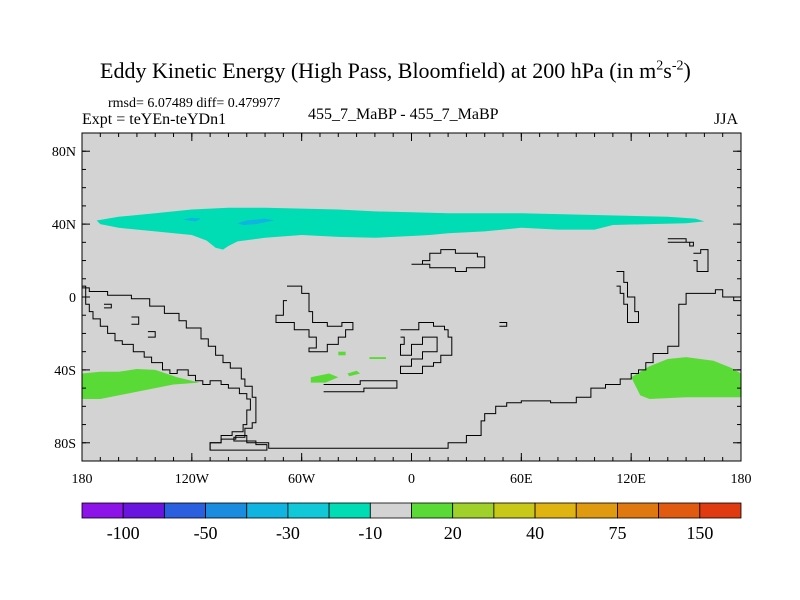 The width and height of the screenshot is (800, 600). Describe the element at coordinates (370, 533) in the screenshot. I see `colorbar-label: -10` at that location.